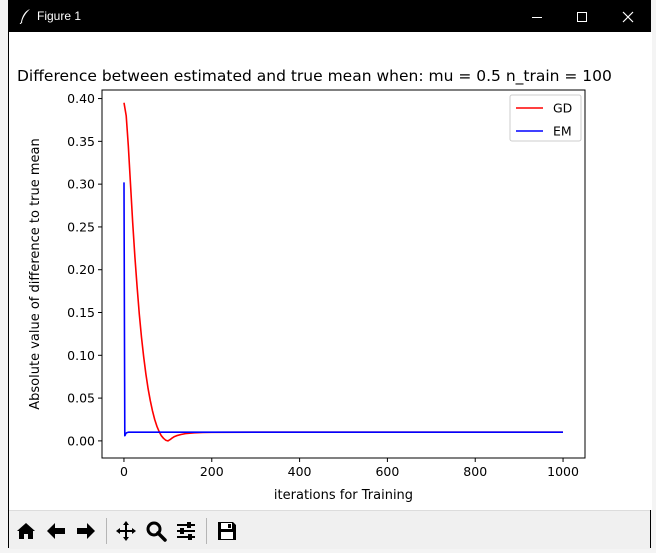  I want to click on window-title: Figure 1, so click(59, 16).